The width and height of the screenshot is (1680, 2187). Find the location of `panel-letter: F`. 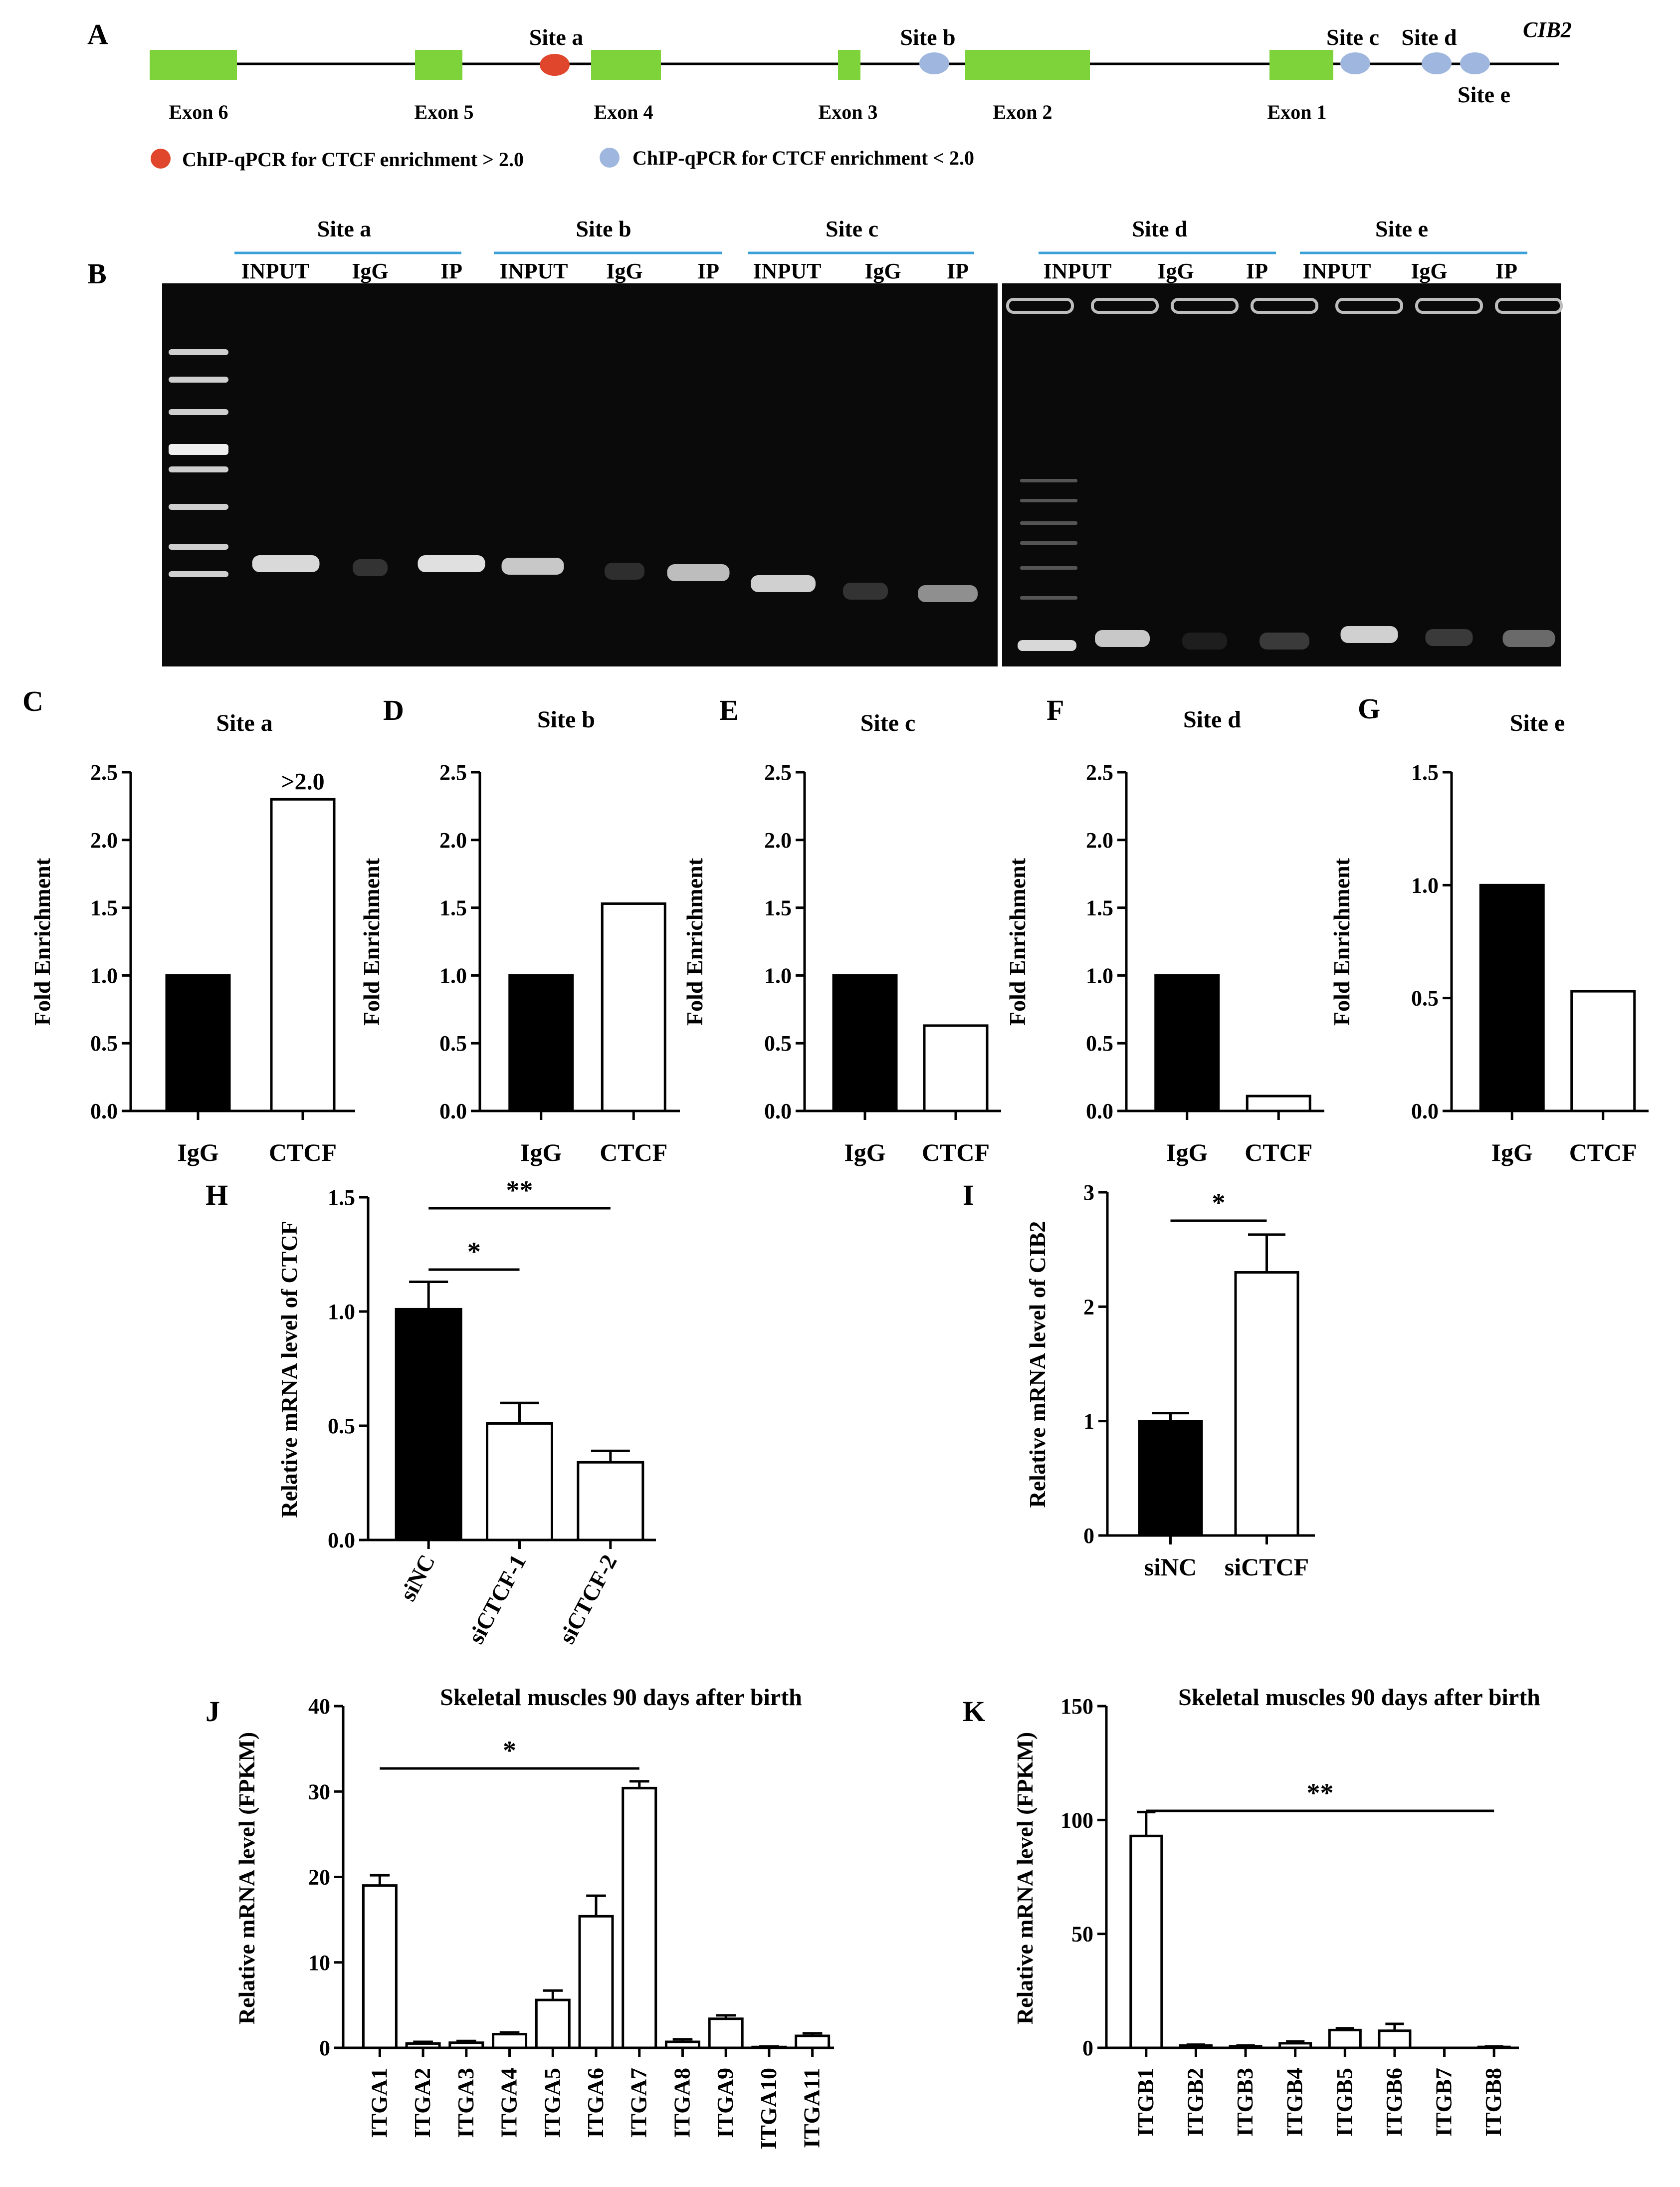

panel-letter: F is located at coordinates (1055, 710).